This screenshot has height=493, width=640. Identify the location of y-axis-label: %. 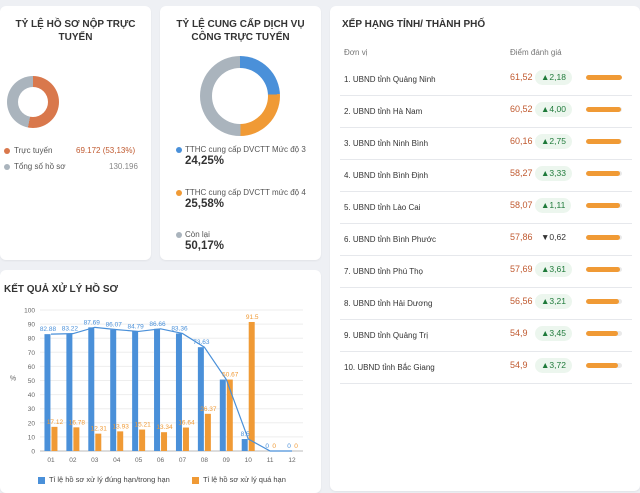
(13, 379).